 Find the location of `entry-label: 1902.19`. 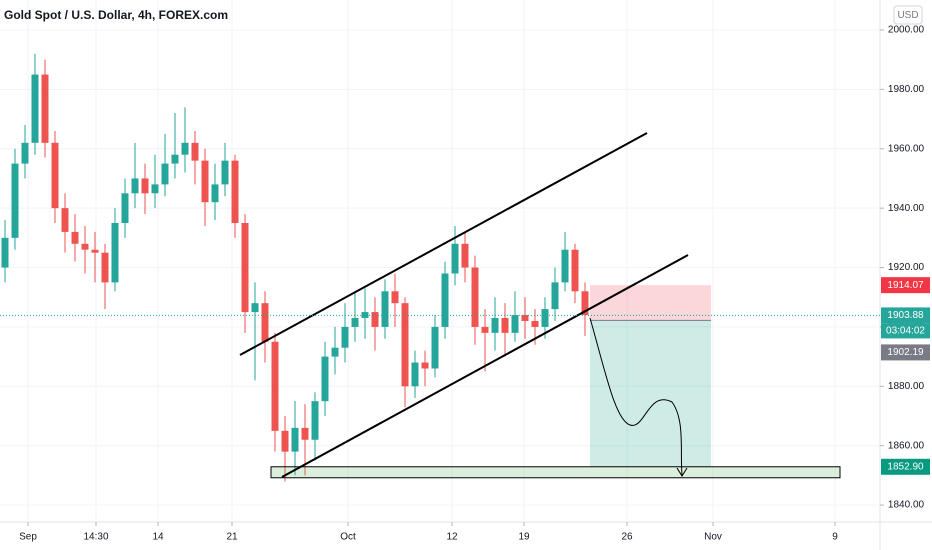

entry-label: 1902.19 is located at coordinates (905, 352).